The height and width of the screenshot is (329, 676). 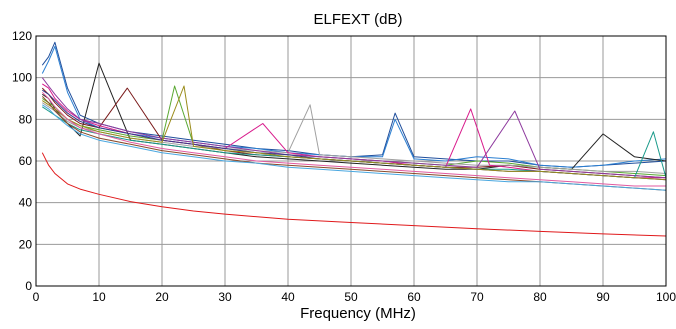 I want to click on y-tick-label: 0, so click(x=28, y=286).